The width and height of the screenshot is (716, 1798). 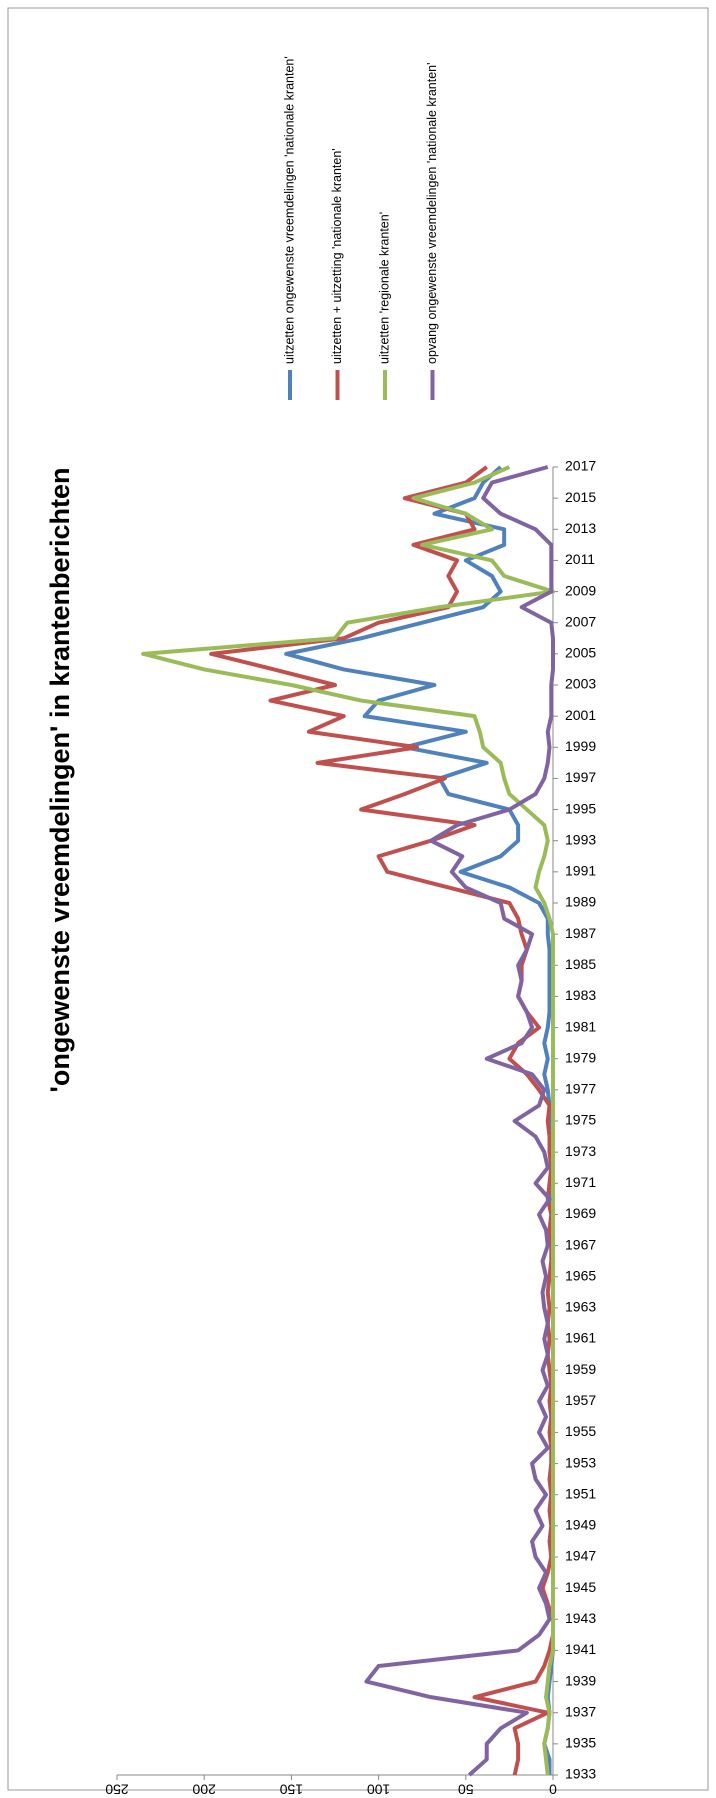 What do you see at coordinates (580, 1275) in the screenshot?
I see `x-tick-label: 1965` at bounding box center [580, 1275].